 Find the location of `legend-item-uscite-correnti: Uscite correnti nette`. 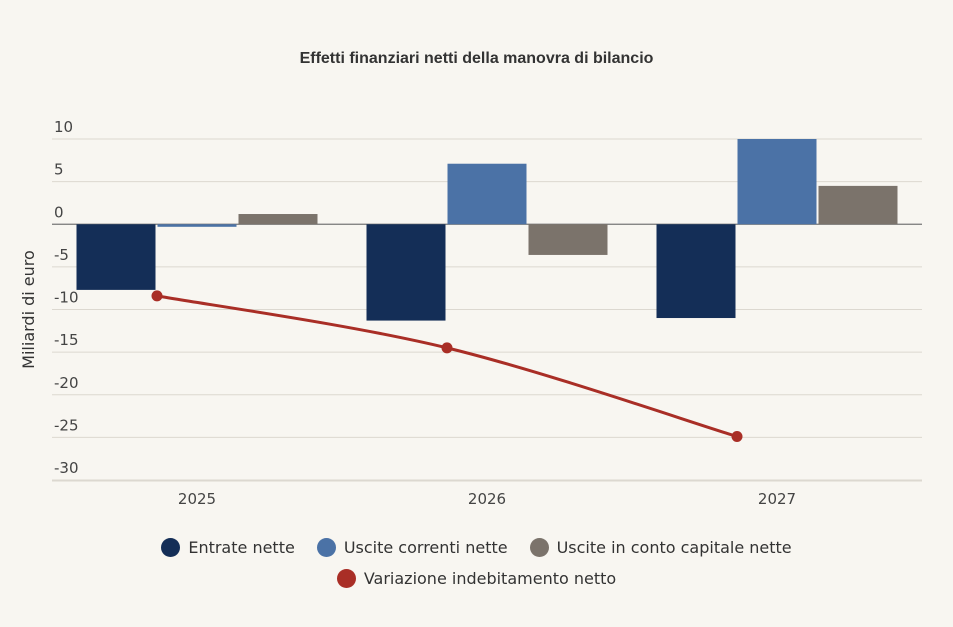

legend-item-uscite-correnti: Uscite correnti nette is located at coordinates (412, 547).